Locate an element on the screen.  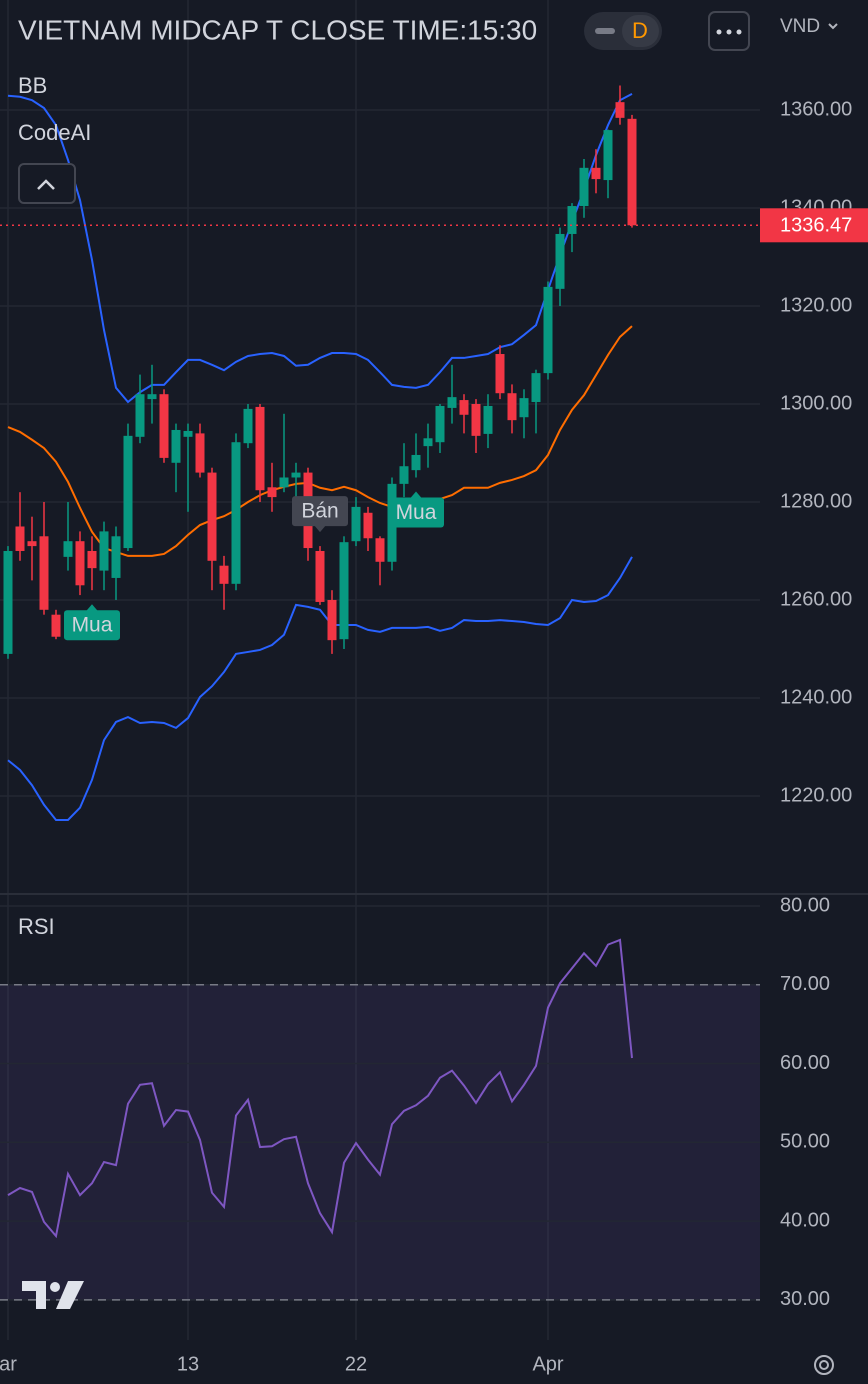
last-price-tag is located at coordinates (814, 225).